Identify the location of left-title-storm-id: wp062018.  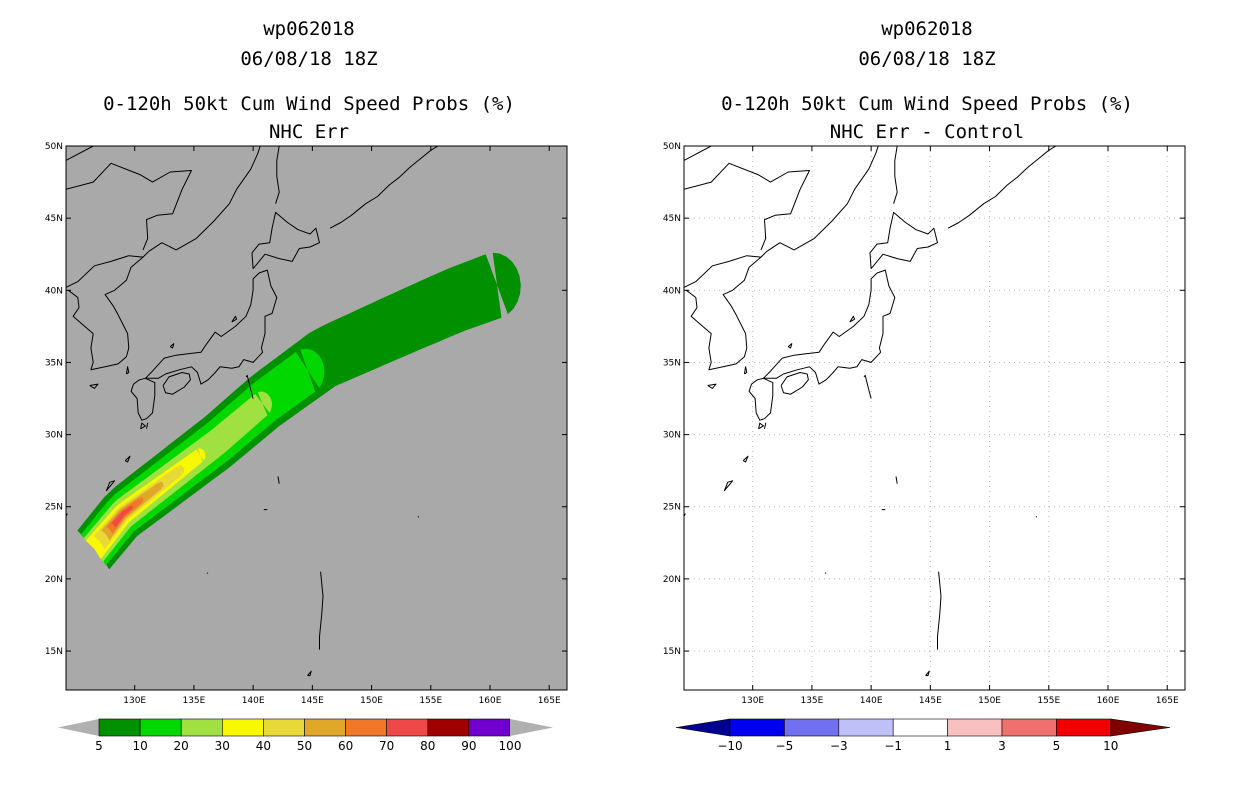
(309, 29).